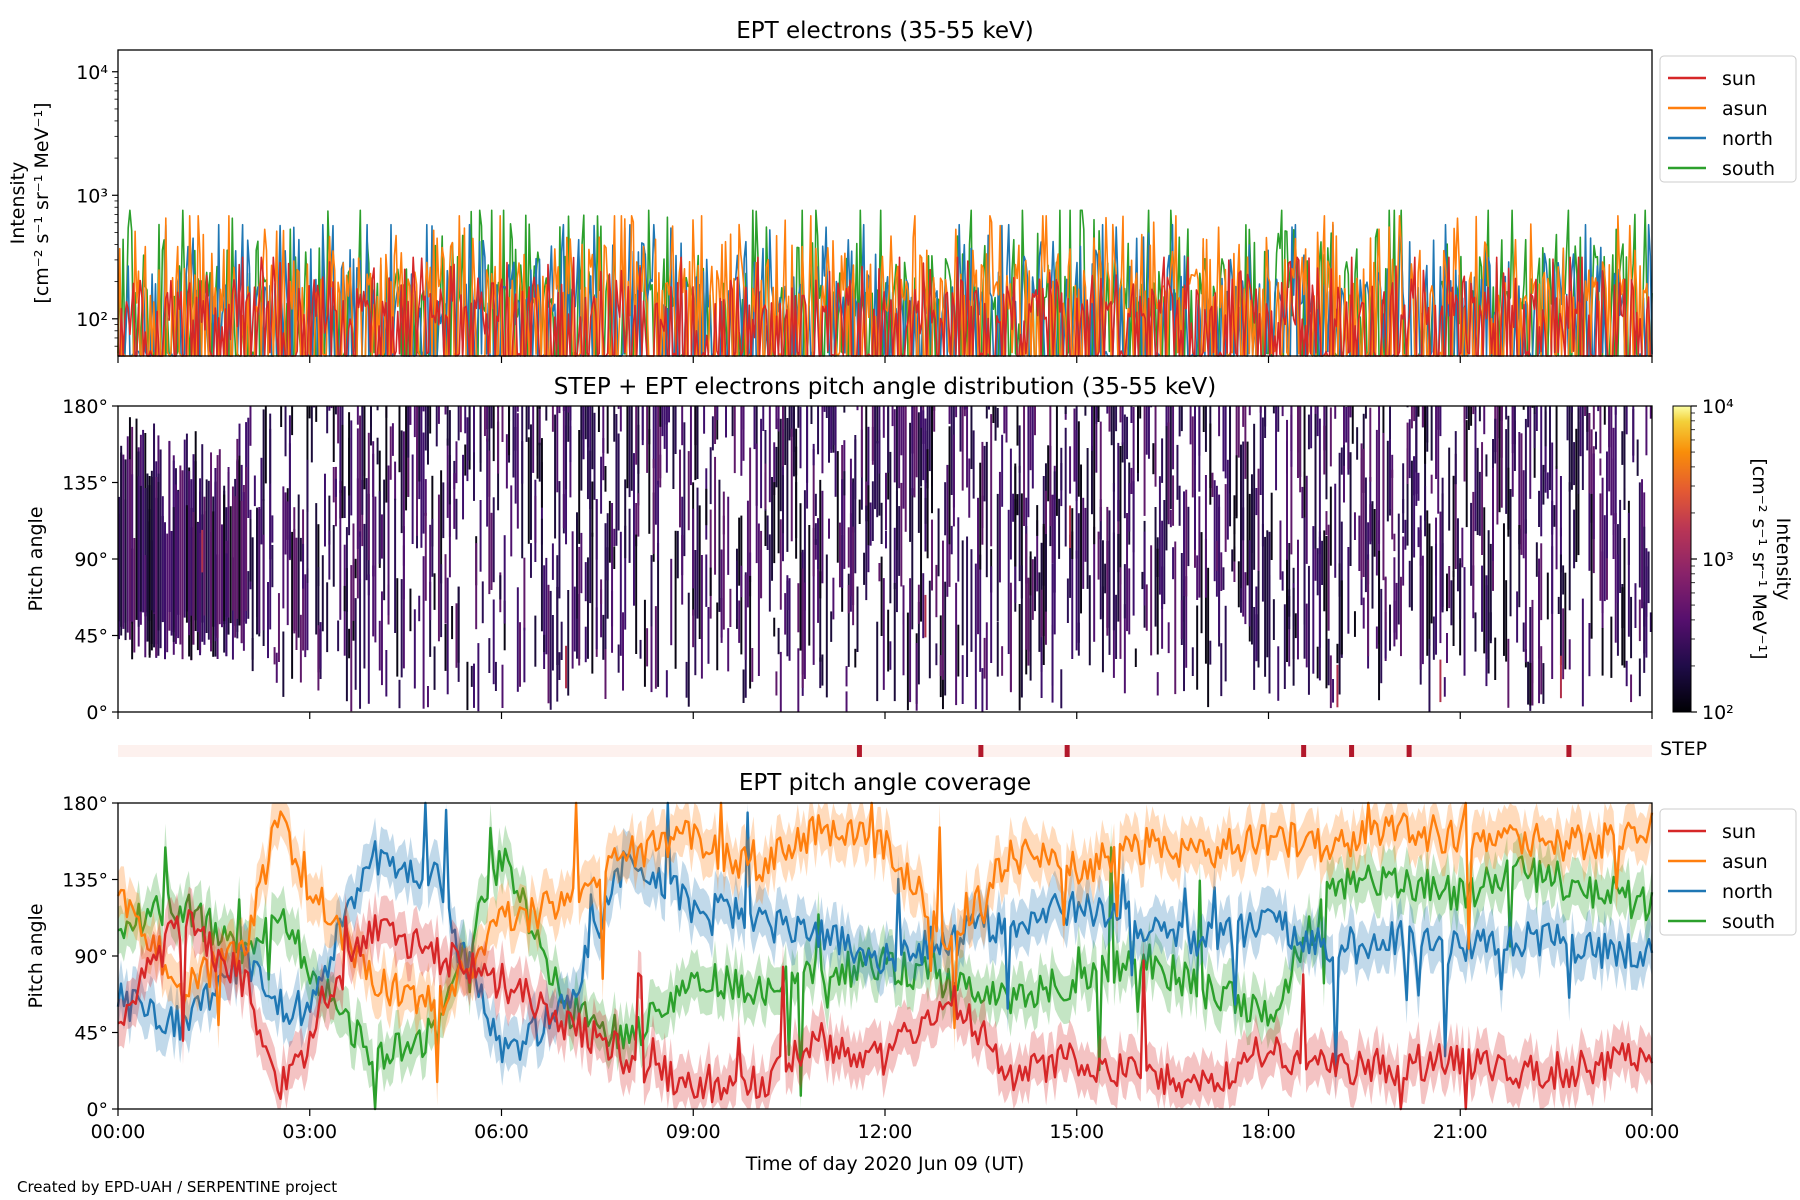 This screenshot has height=1200, width=1800. Describe the element at coordinates (1652, 1132) in the screenshot. I see `x-tick-label: 00:00` at that location.